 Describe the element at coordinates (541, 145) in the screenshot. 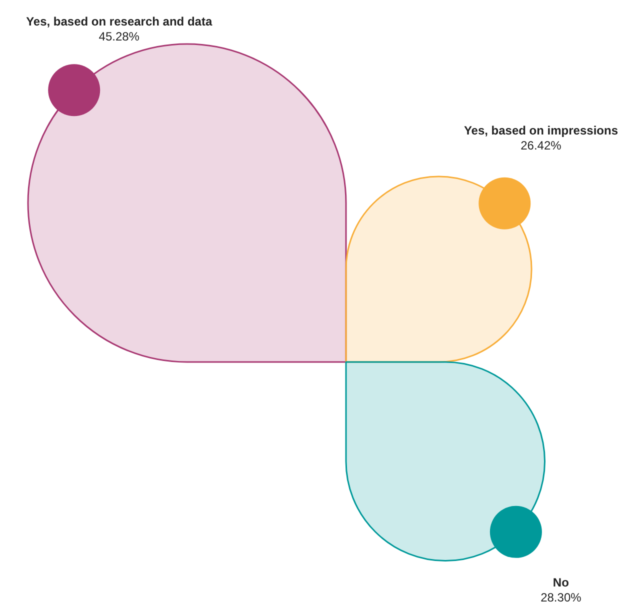

I see `data-label: 26.42%` at that location.